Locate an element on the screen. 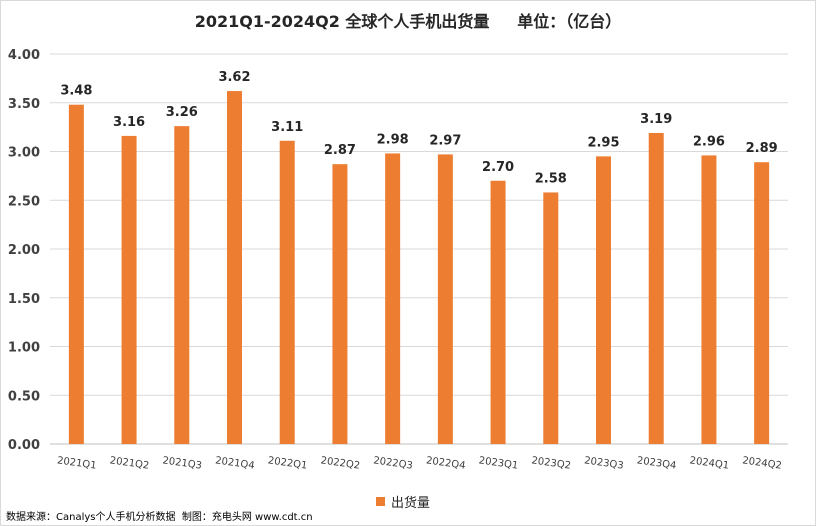 The width and height of the screenshot is (816, 526). data-label: 2.87 is located at coordinates (340, 150).